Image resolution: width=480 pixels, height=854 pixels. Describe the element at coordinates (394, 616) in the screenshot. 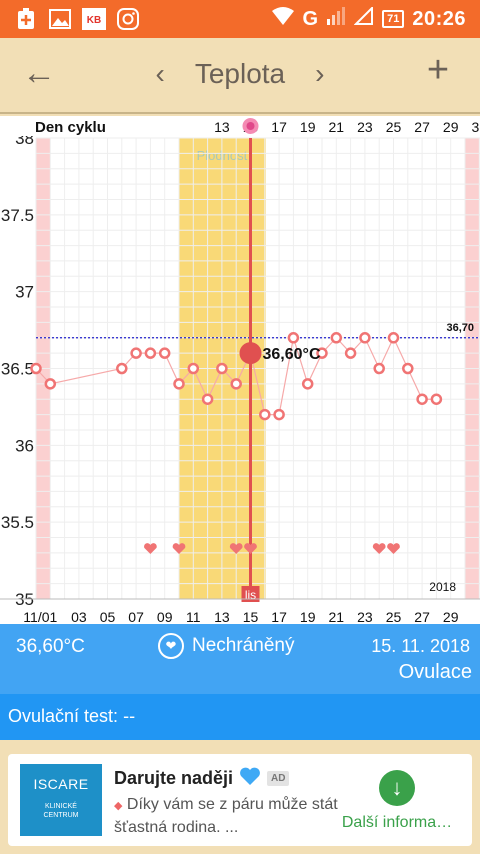

I see `date-tick: 25` at that location.